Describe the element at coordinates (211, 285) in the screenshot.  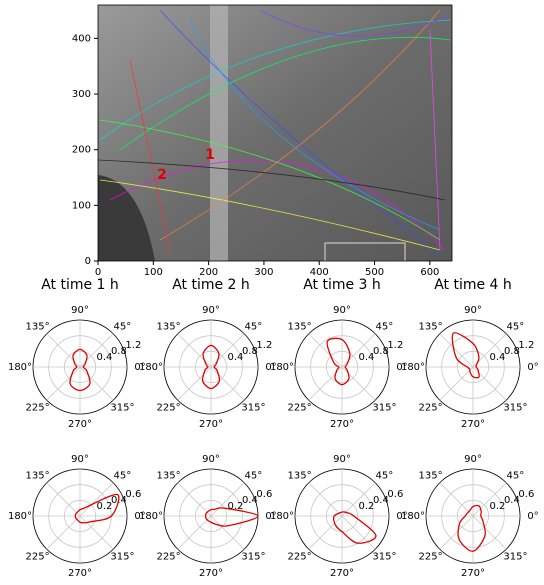
I see `chart-title: At time 2 h` at that location.